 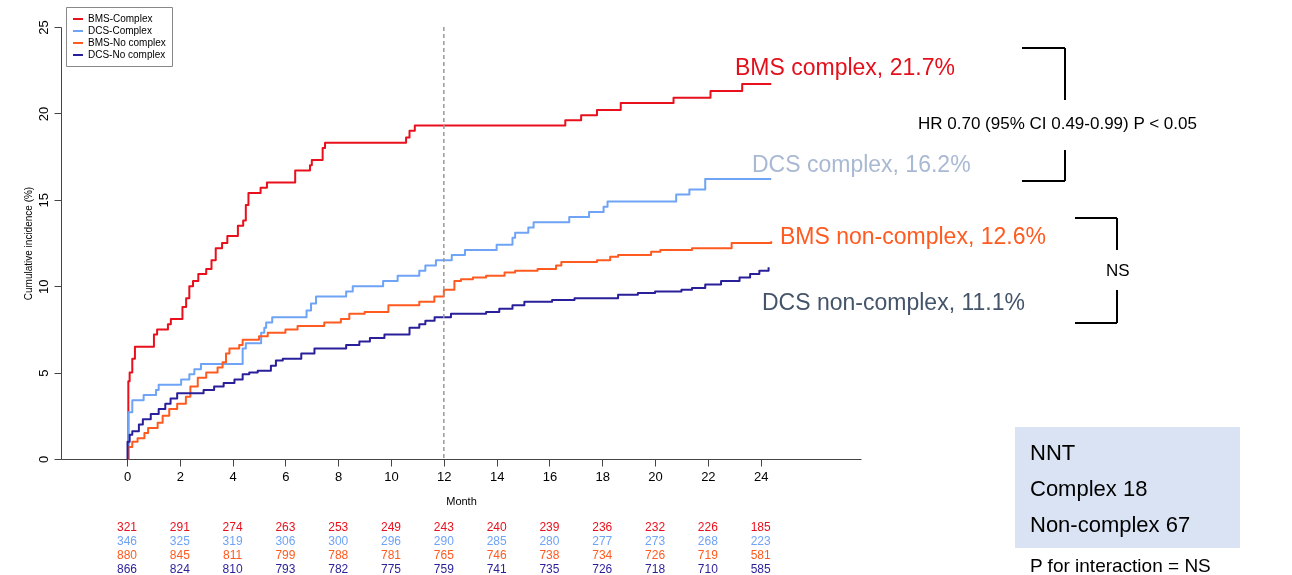 What do you see at coordinates (893, 302) in the screenshot?
I see `annotation: DCS non-complex, 11.1%` at bounding box center [893, 302].